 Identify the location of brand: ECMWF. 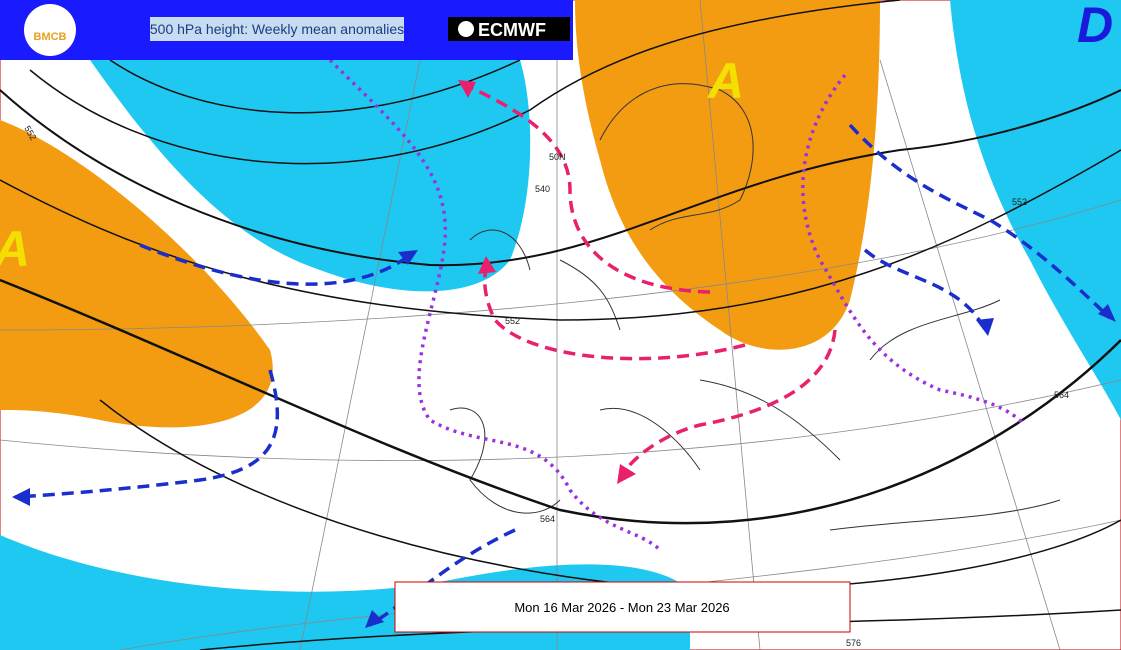
(512, 30).